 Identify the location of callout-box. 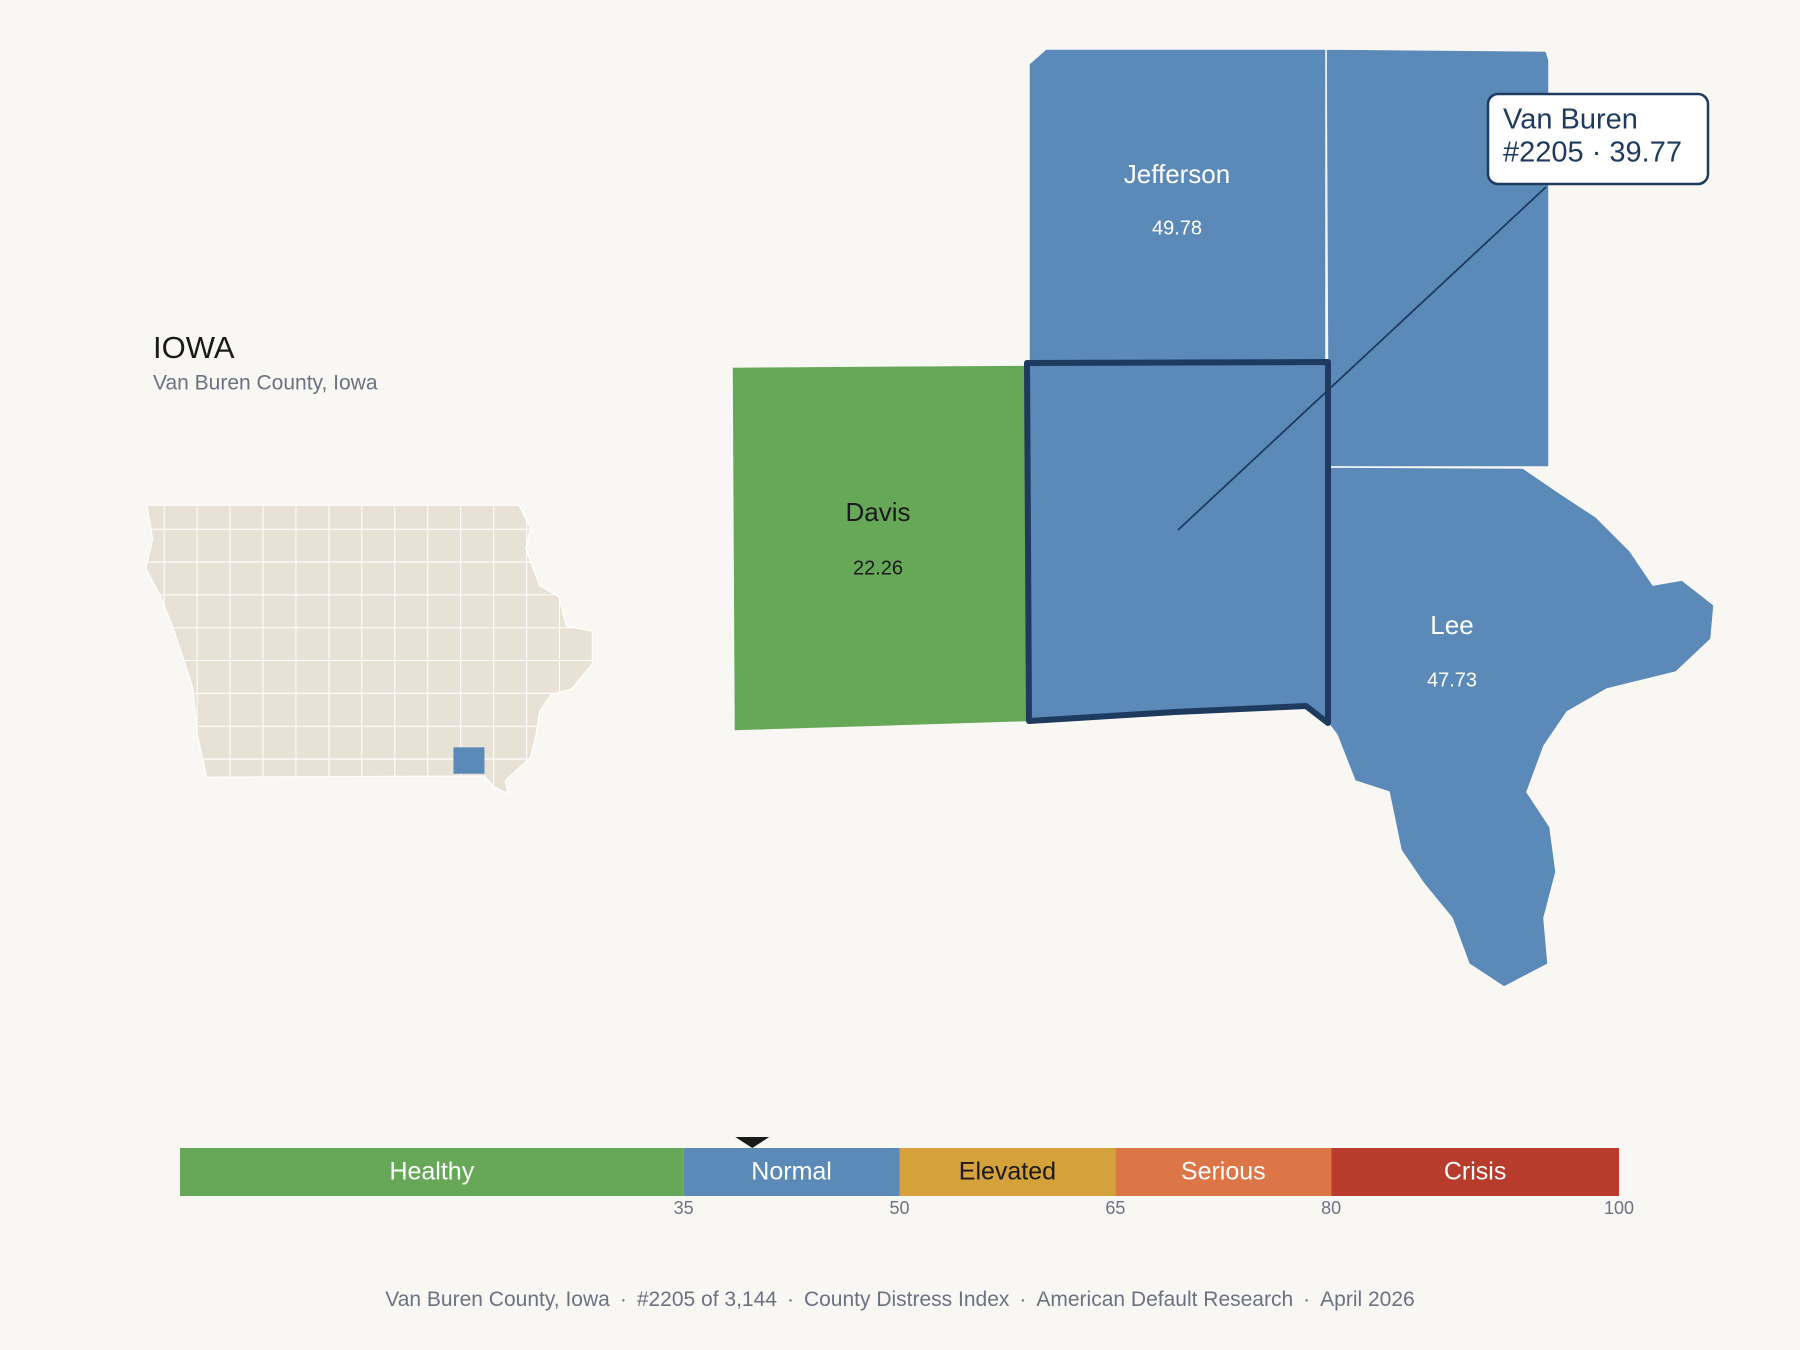
(1598, 139).